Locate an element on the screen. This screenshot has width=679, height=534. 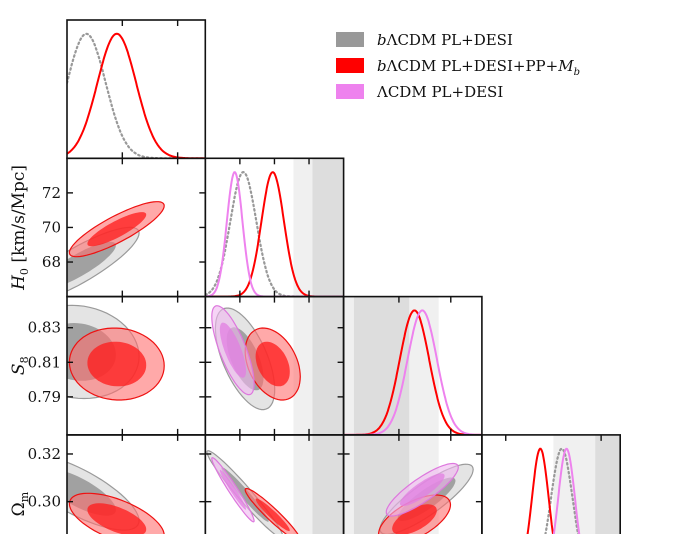
y-tick-label: 70 is located at coordinates (51, 227).